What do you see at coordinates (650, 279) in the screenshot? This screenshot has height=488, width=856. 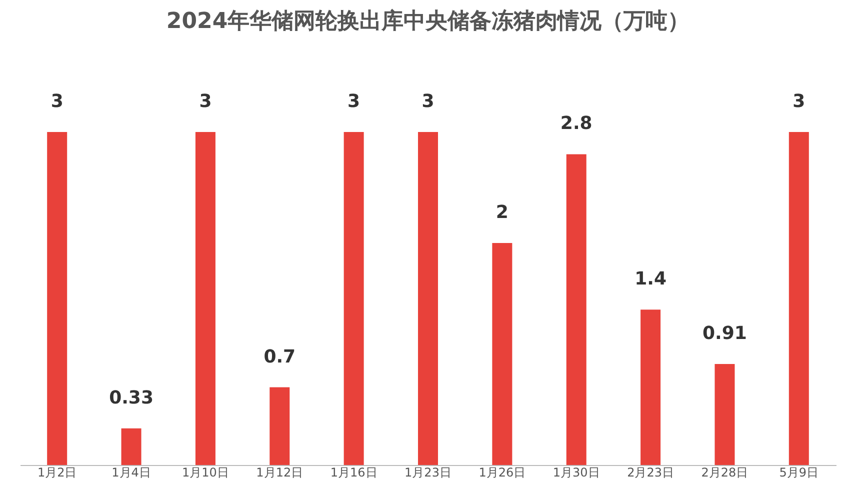 I see `data-label: 1.4` at bounding box center [650, 279].